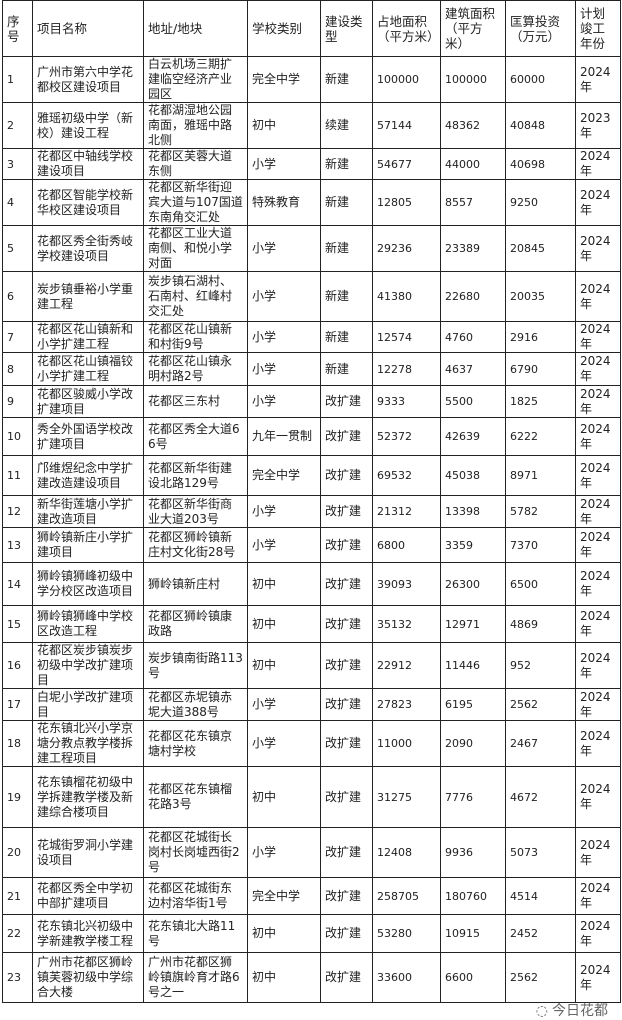 This screenshot has height=1020, width=622. I want to click on table-cell: 40848, so click(540, 125).